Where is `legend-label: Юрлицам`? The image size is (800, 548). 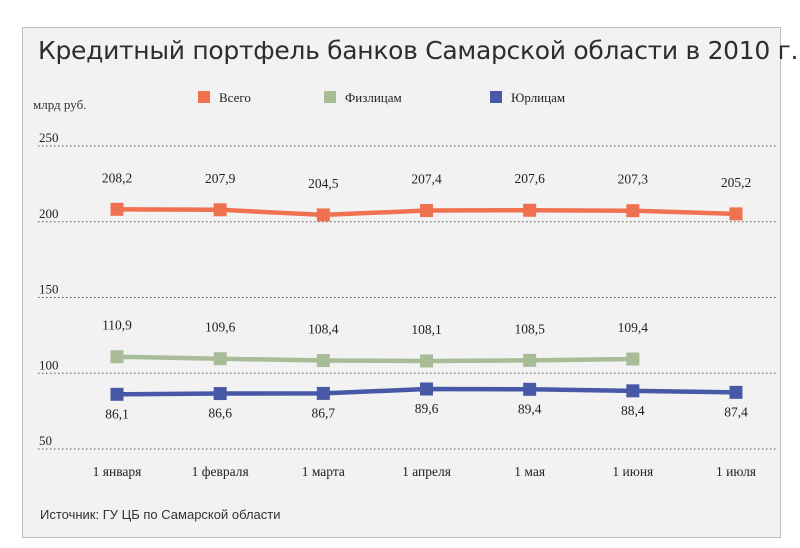
legend-label: Юрлицам is located at coordinates (538, 97).